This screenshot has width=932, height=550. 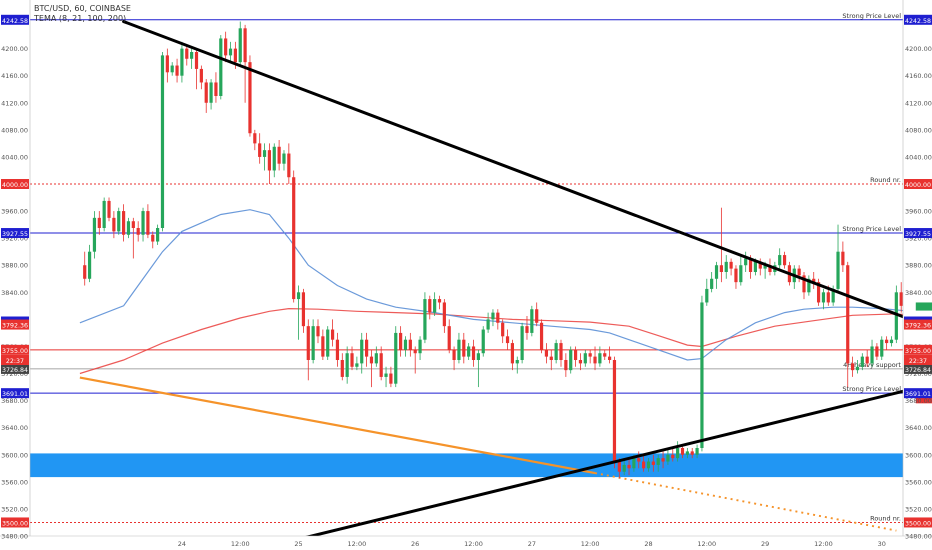 What do you see at coordinates (918, 185) in the screenshot?
I see `level-tag-right-1: 4000.00` at bounding box center [918, 185].